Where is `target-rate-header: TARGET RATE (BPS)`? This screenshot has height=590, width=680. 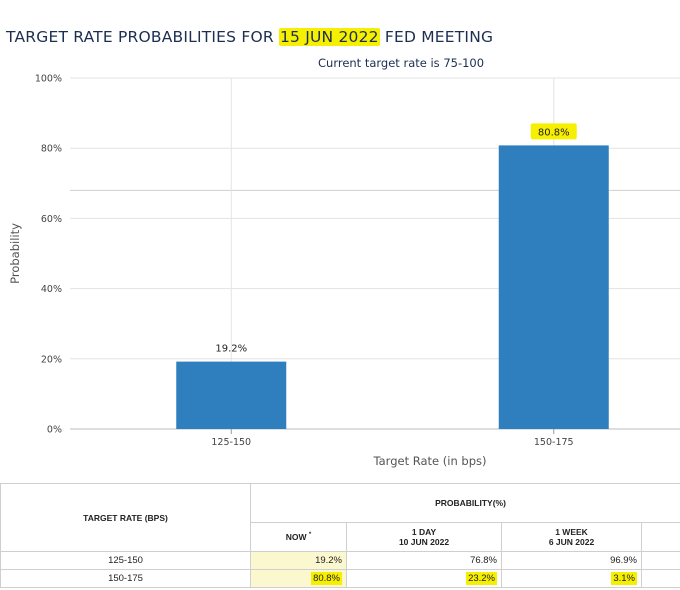
target-rate-header: TARGET RATE (BPS) is located at coordinates (125, 517).